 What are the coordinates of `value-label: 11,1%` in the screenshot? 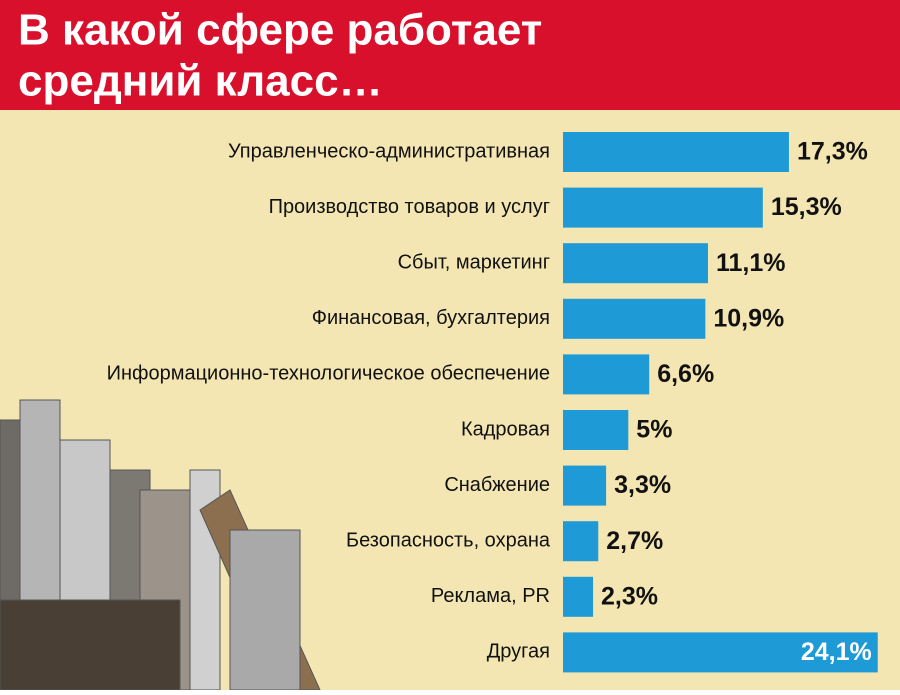 It's located at (751, 263).